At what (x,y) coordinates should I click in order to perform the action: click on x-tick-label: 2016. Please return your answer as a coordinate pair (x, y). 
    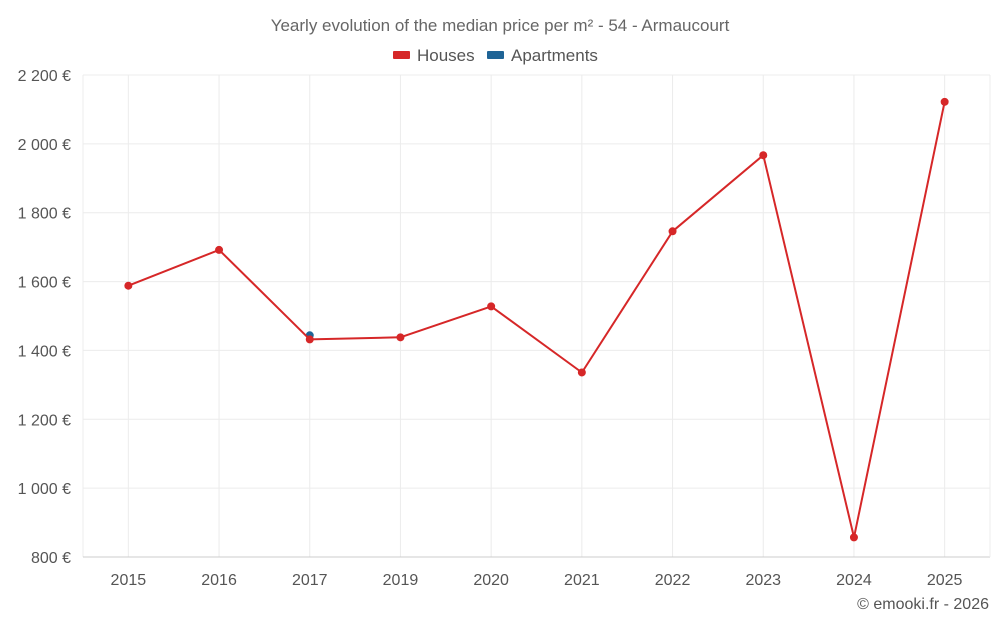
    Looking at the image, I should click on (219, 580).